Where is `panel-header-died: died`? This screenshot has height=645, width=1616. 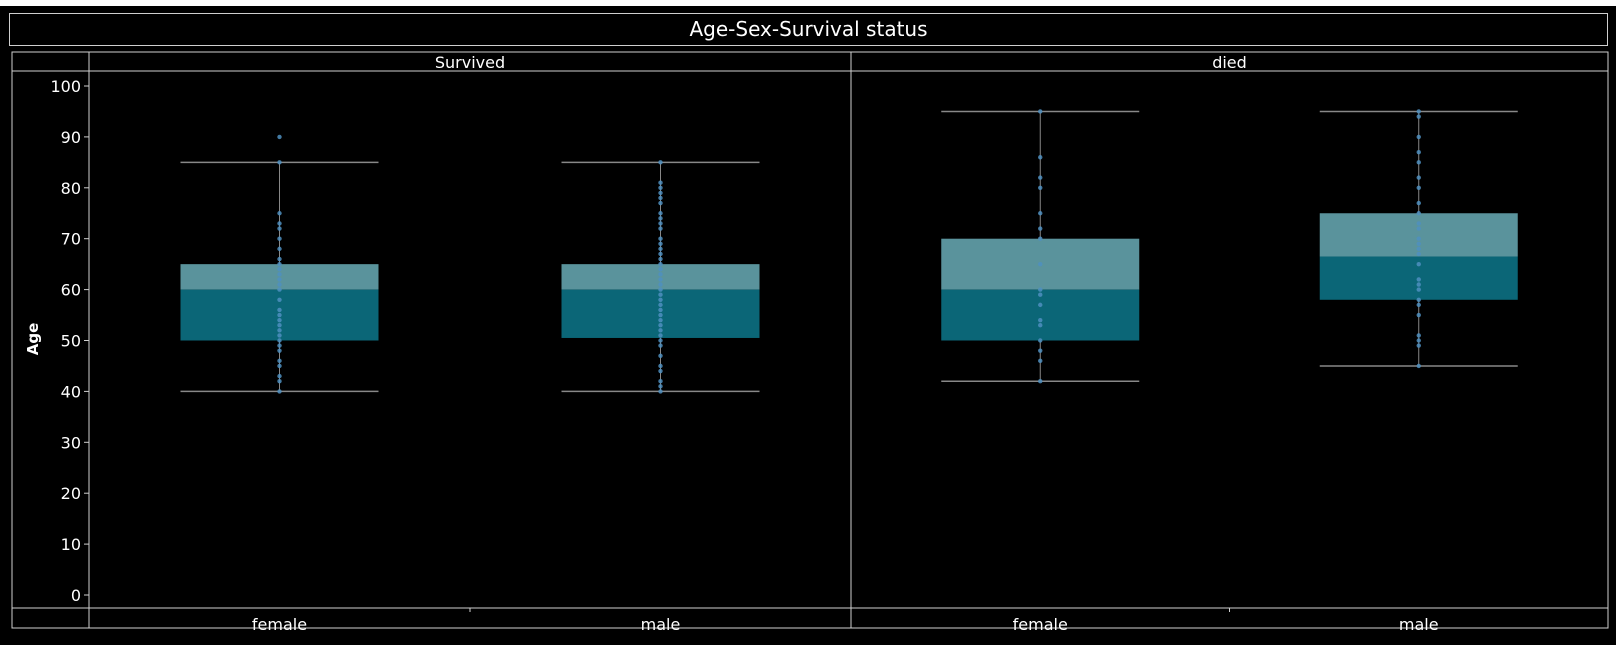 panel-header-died: died is located at coordinates (1229, 62).